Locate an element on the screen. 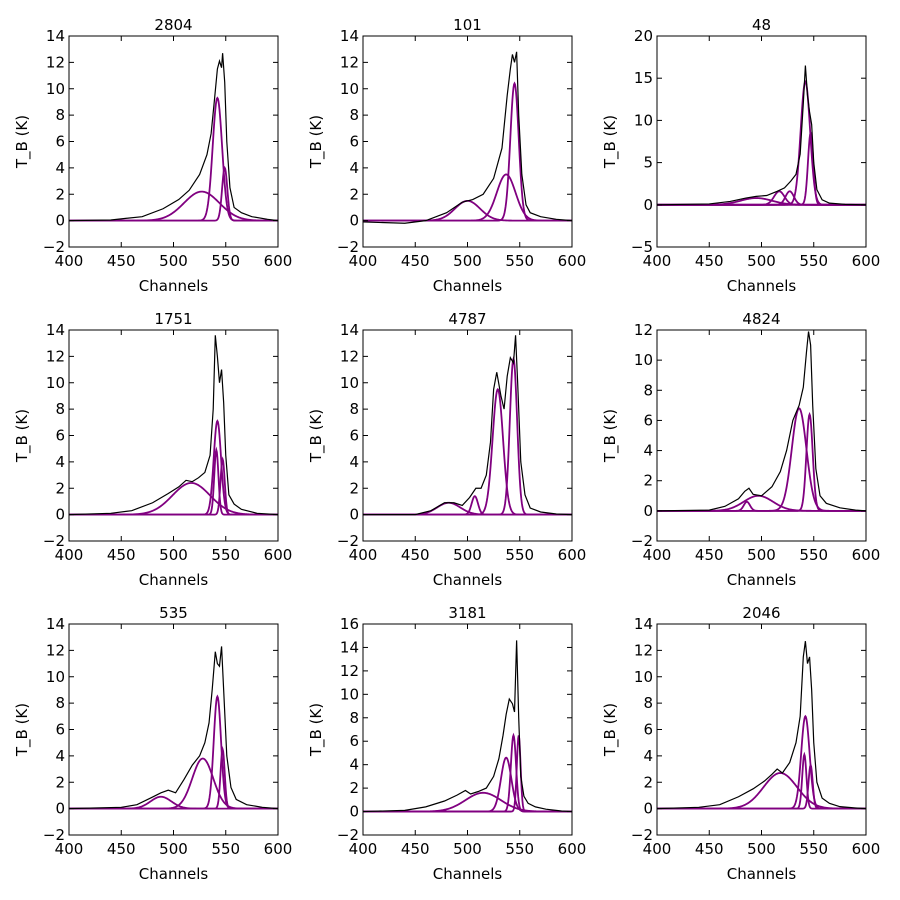  panel-title: 4824 is located at coordinates (761, 319).